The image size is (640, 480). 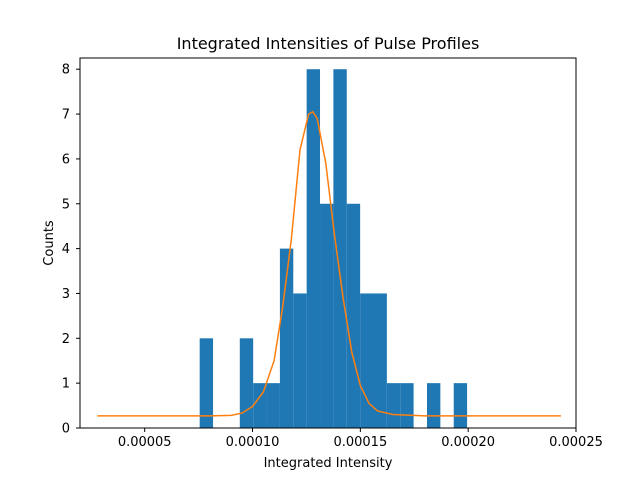 What do you see at coordinates (66, 294) in the screenshot?
I see `y-tick-label-3: 3` at bounding box center [66, 294].